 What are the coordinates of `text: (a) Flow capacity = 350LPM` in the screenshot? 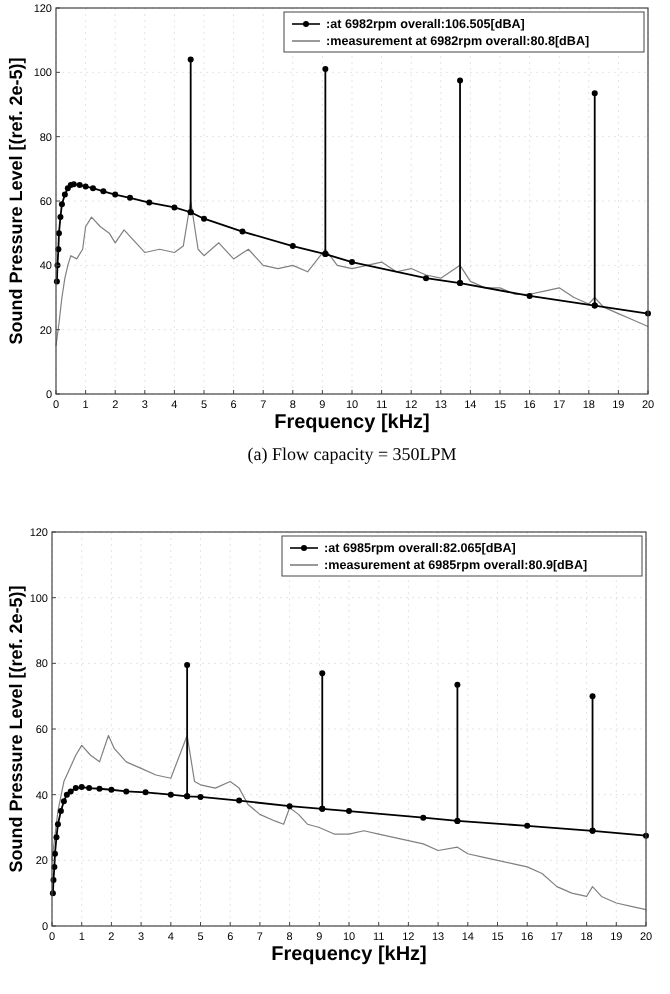 It's located at (352, 454).